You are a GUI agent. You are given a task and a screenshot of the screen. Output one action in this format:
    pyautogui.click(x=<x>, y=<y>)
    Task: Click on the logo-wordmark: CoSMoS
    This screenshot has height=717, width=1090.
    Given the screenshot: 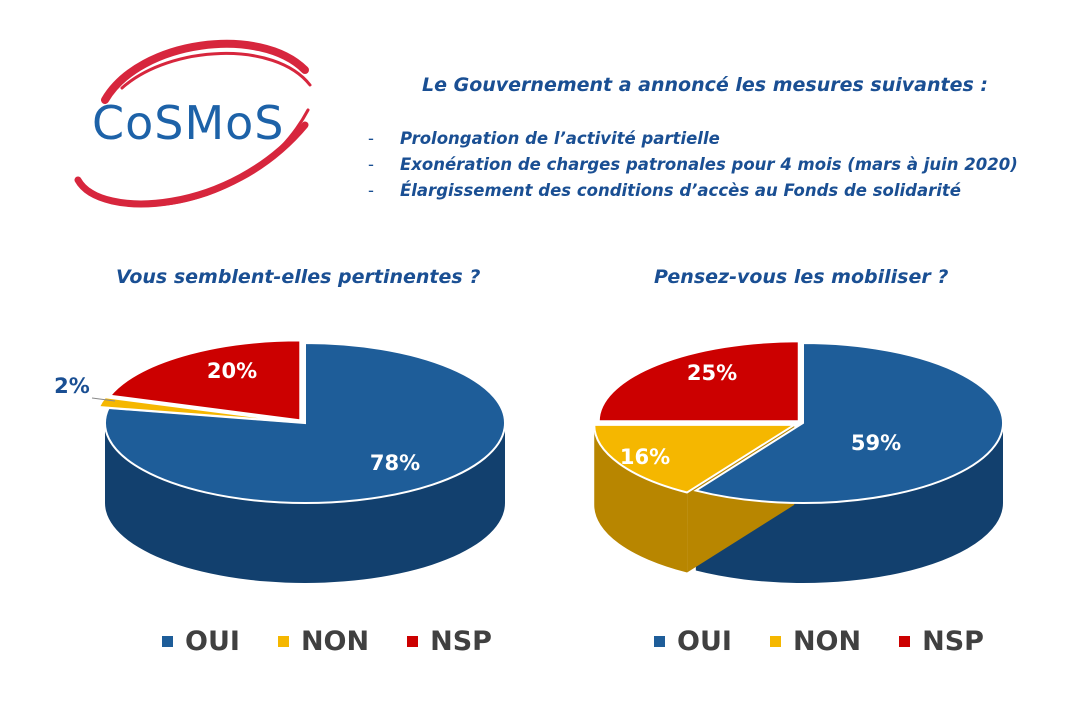 What is the action you would take?
    pyautogui.click(x=188, y=123)
    